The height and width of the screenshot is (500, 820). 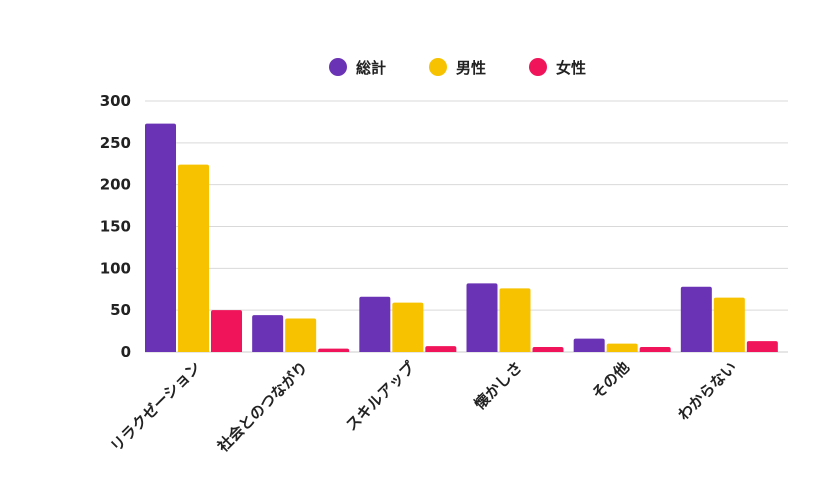 What do you see at coordinates (115, 185) in the screenshot?
I see `y-tick-label: 200` at bounding box center [115, 185].